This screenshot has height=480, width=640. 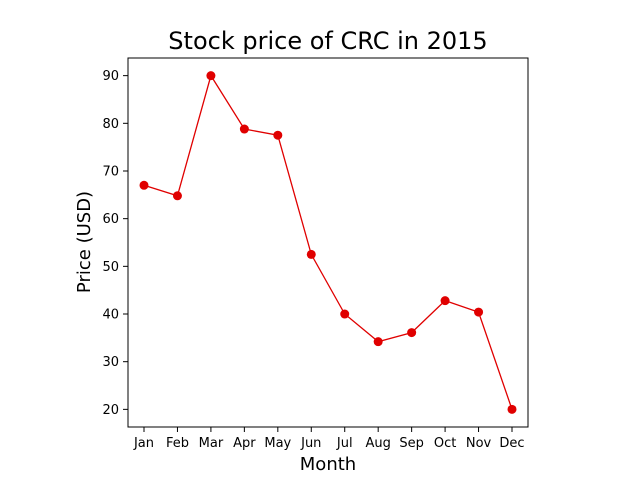 I want to click on y-tick-label-90: 90, so click(x=110, y=76).